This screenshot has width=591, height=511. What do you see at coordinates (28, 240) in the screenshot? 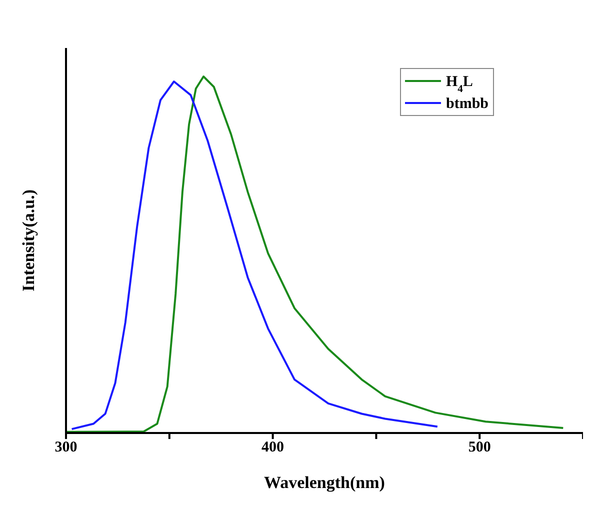
I see `y-axis-title: Intensity(a.u.)` at bounding box center [28, 240].